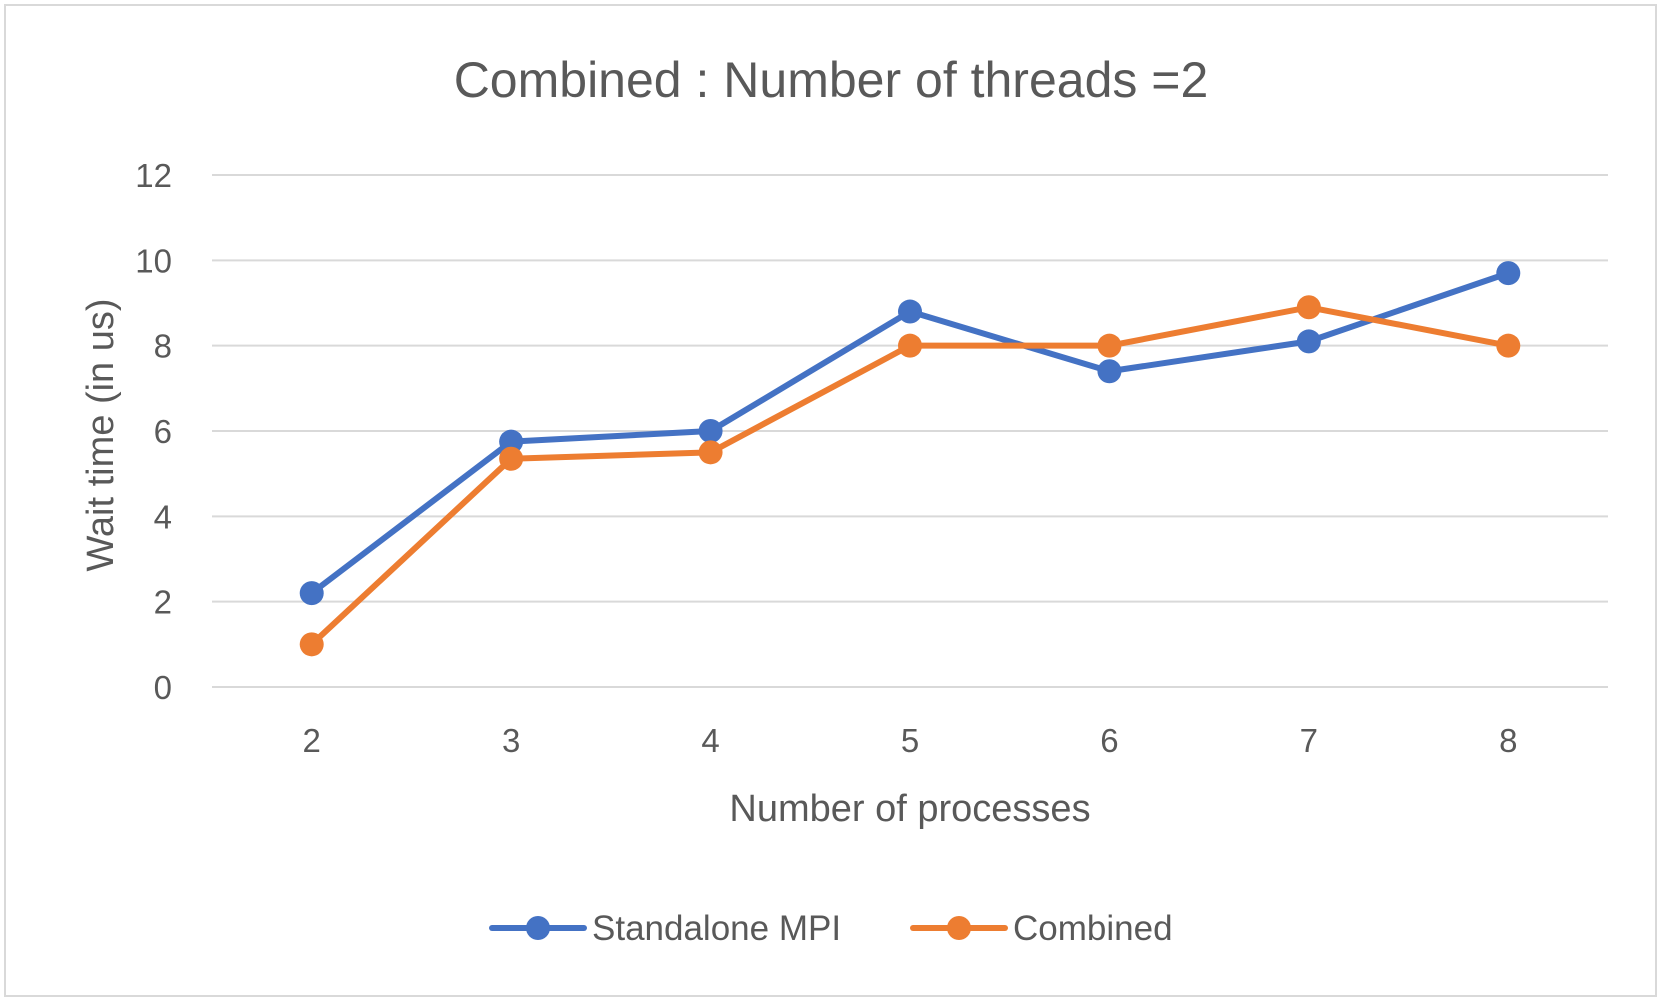 The width and height of the screenshot is (1663, 1003). What do you see at coordinates (163, 346) in the screenshot?
I see `y-tick-label: 8` at bounding box center [163, 346].